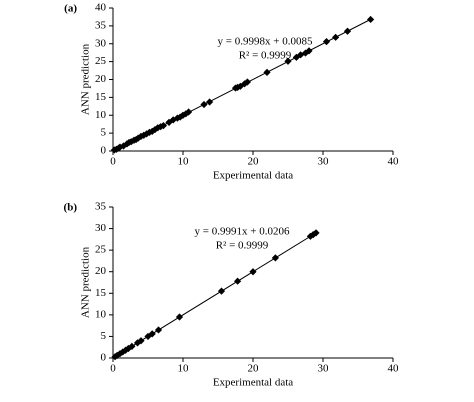  Describe the element at coordinates (71, 208) in the screenshot. I see `panel-label: (b)` at that location.